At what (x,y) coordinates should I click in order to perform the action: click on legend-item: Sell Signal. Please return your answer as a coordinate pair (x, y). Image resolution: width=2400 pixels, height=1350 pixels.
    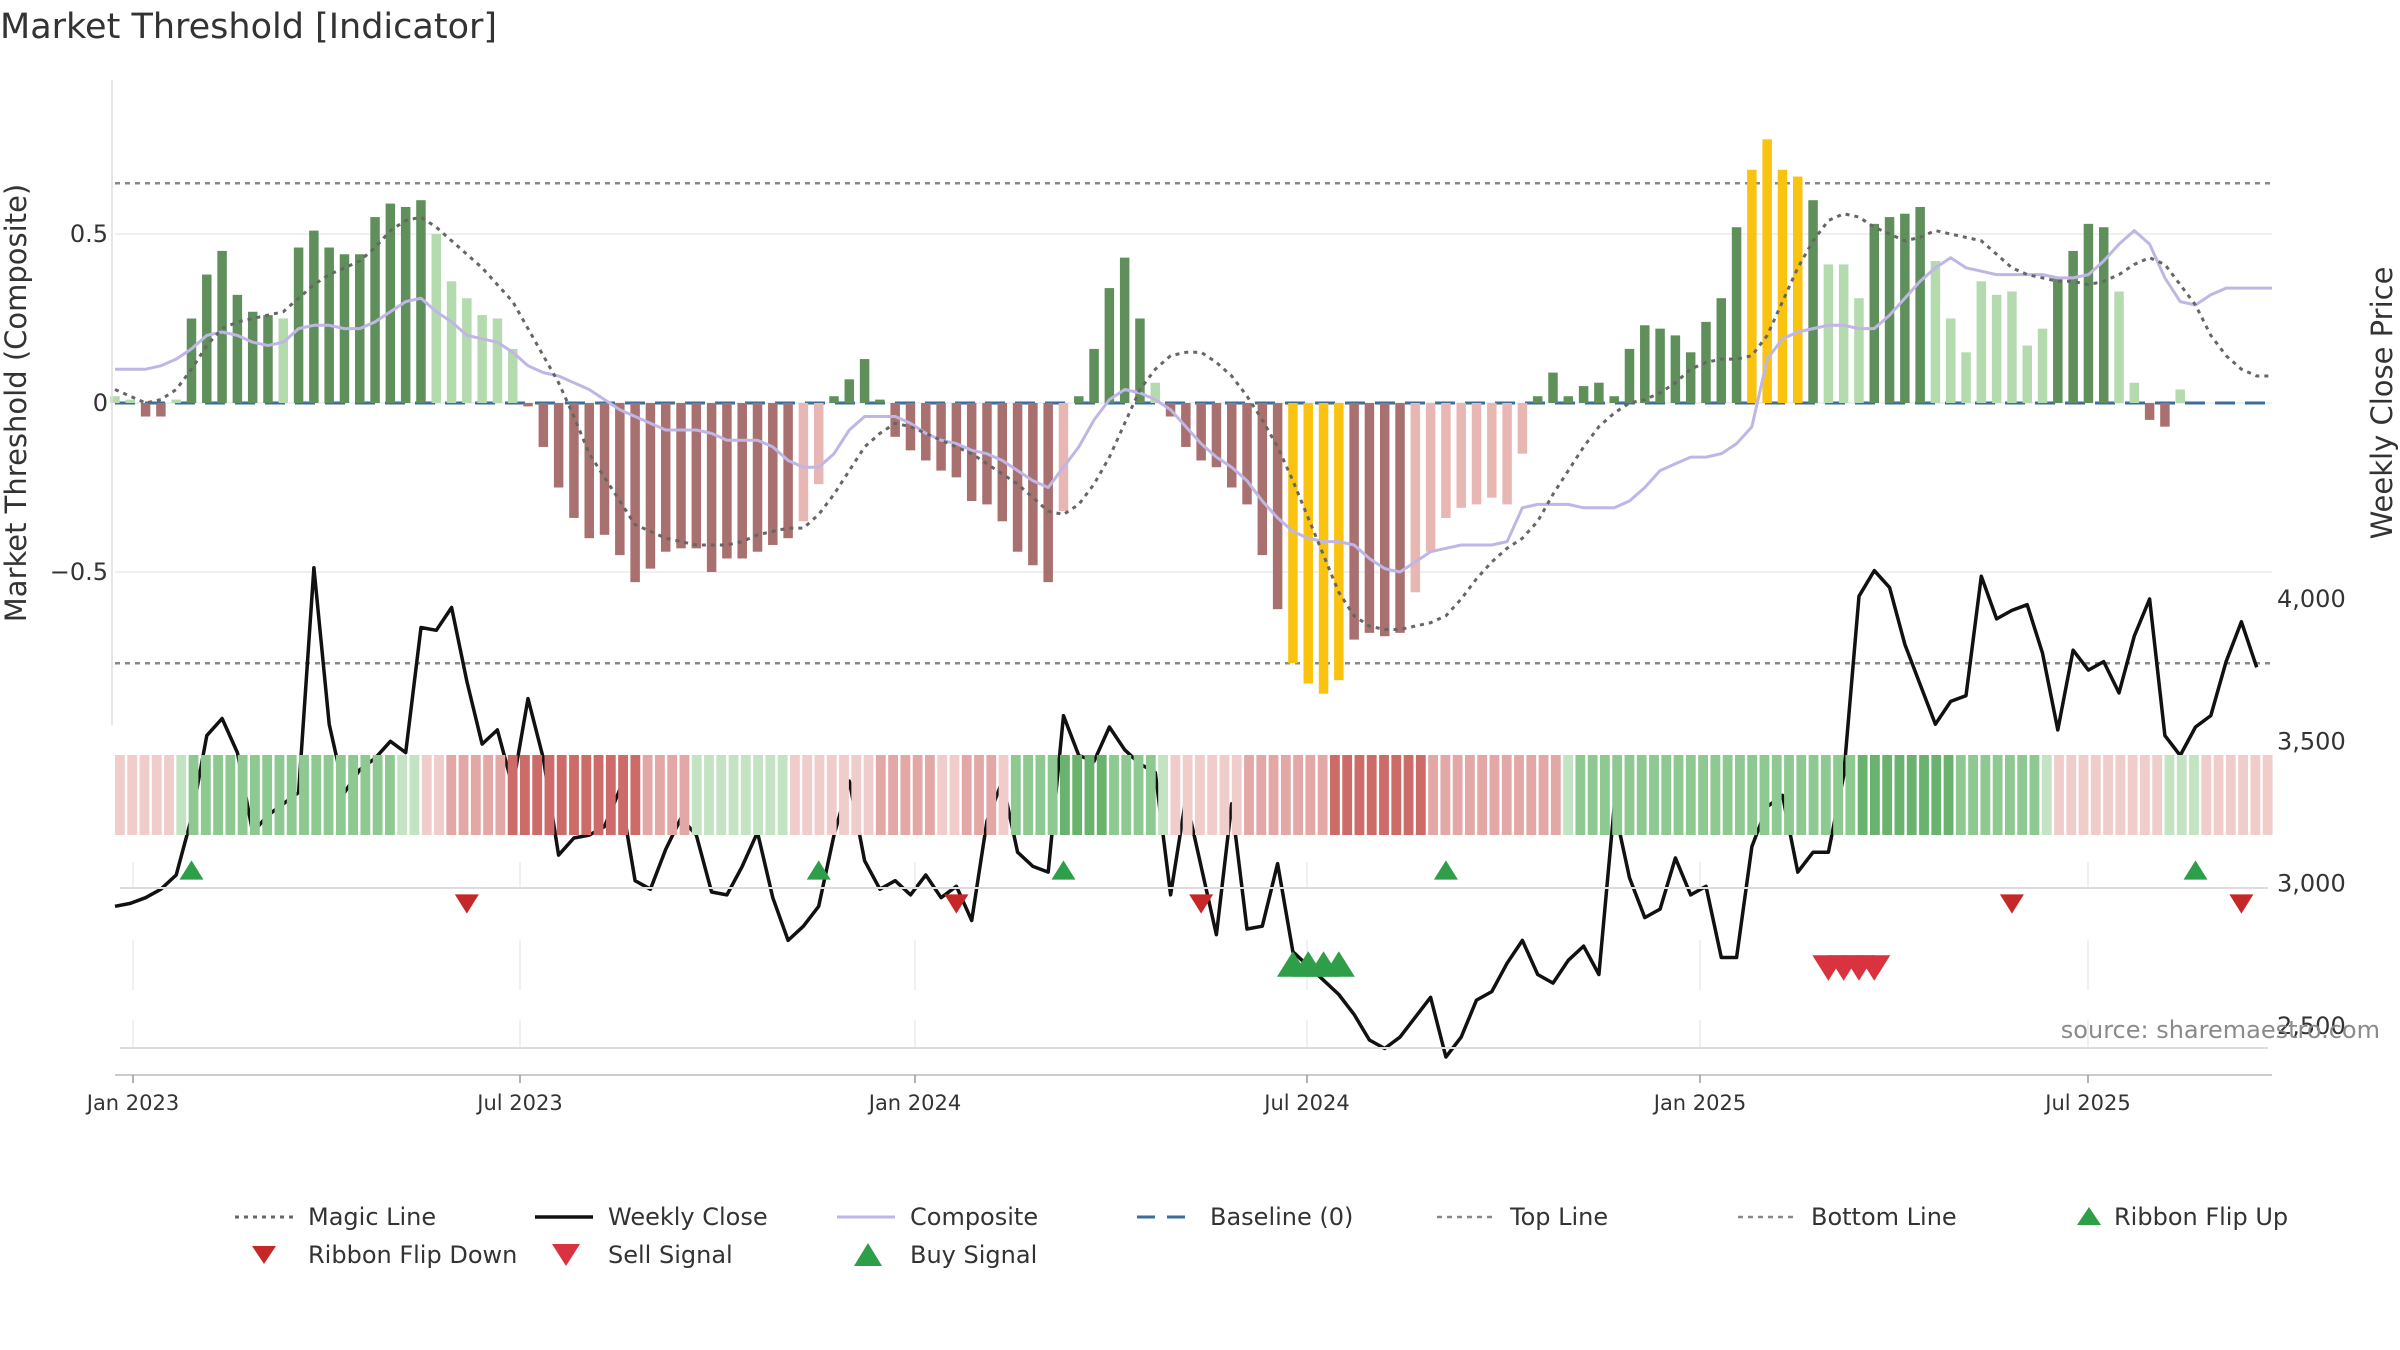
    Looking at the image, I should click on (642, 1255).